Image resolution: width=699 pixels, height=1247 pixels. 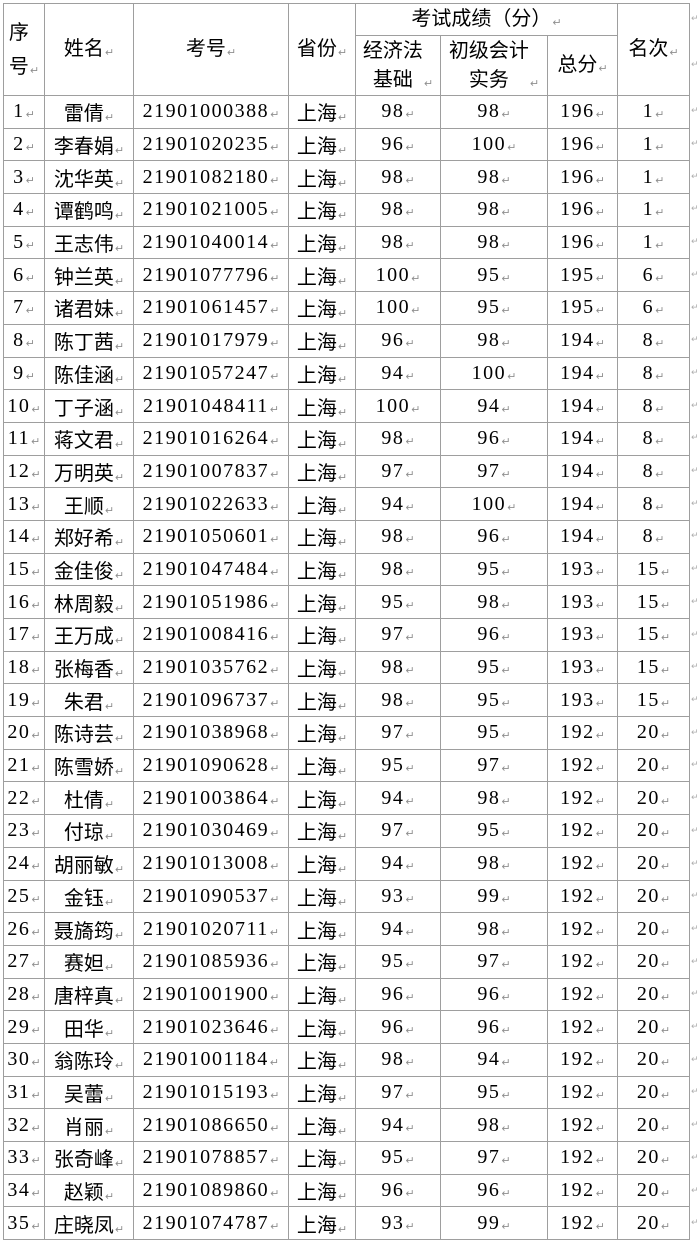 I want to click on cell-name: 唐梓真↵, so click(x=89, y=994).